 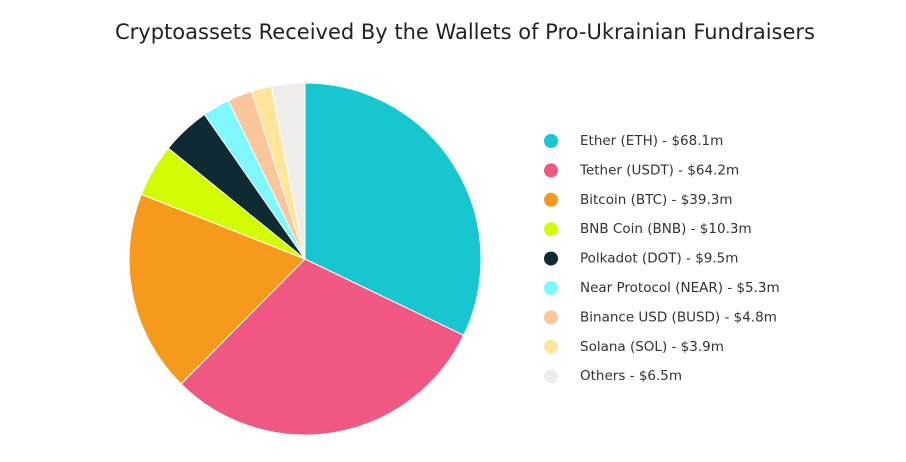 I want to click on legend-label: Solana (SOL) - $3.9m, so click(x=652, y=347).